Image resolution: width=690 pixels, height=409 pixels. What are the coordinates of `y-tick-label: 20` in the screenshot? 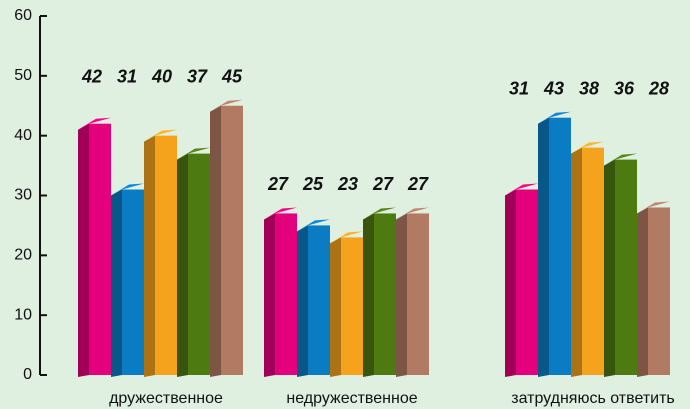 It's located at (23, 255).